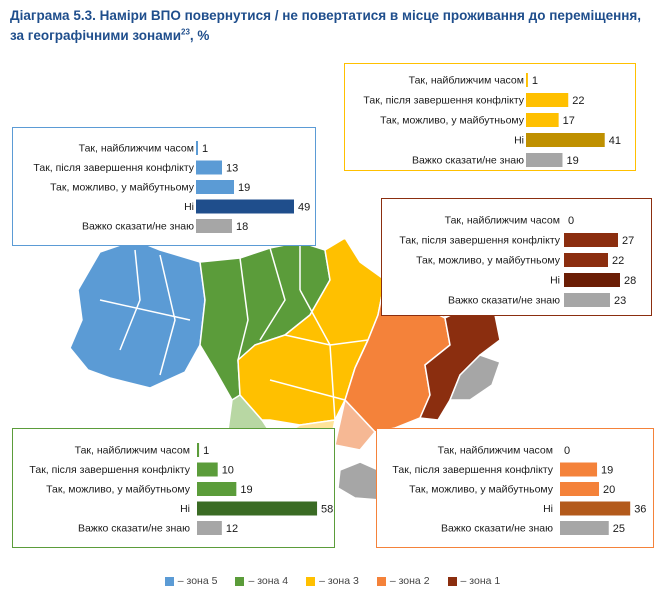  Describe the element at coordinates (569, 121) in the screenshot. I see `value-label: 17` at that location.